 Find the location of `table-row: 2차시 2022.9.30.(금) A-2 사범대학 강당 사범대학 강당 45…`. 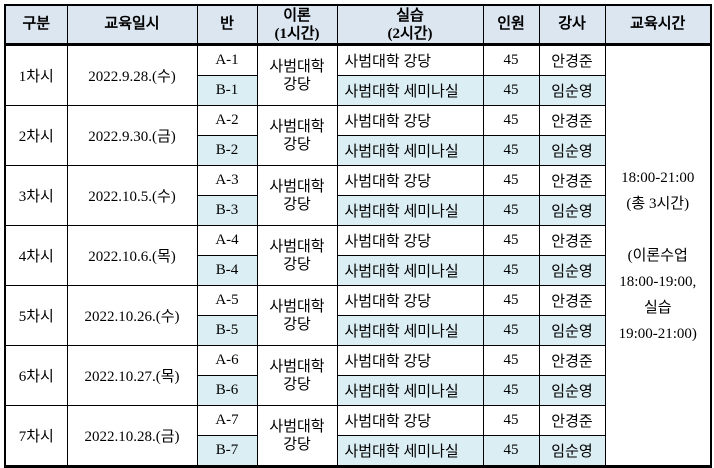

table-row: 2차시 2022.9.30.(금) A-2 사범대학 강당 사범대학 강당 45… is located at coordinates (357, 135).